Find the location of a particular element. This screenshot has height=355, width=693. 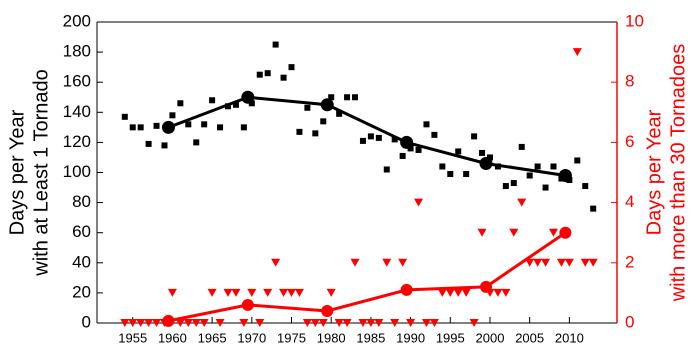

y2-tick-label: 8 is located at coordinates (629, 81).